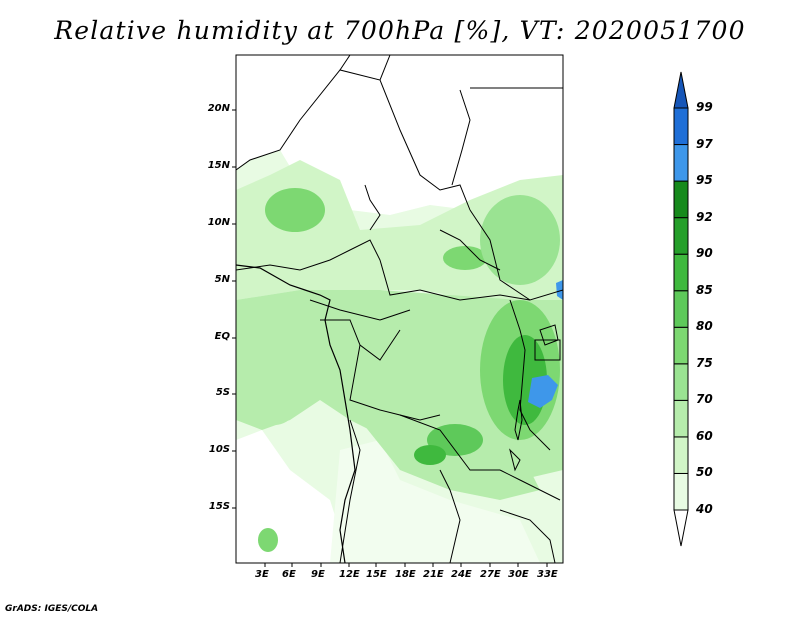  I want to click on colorbar-level-label: 70, so click(704, 399).